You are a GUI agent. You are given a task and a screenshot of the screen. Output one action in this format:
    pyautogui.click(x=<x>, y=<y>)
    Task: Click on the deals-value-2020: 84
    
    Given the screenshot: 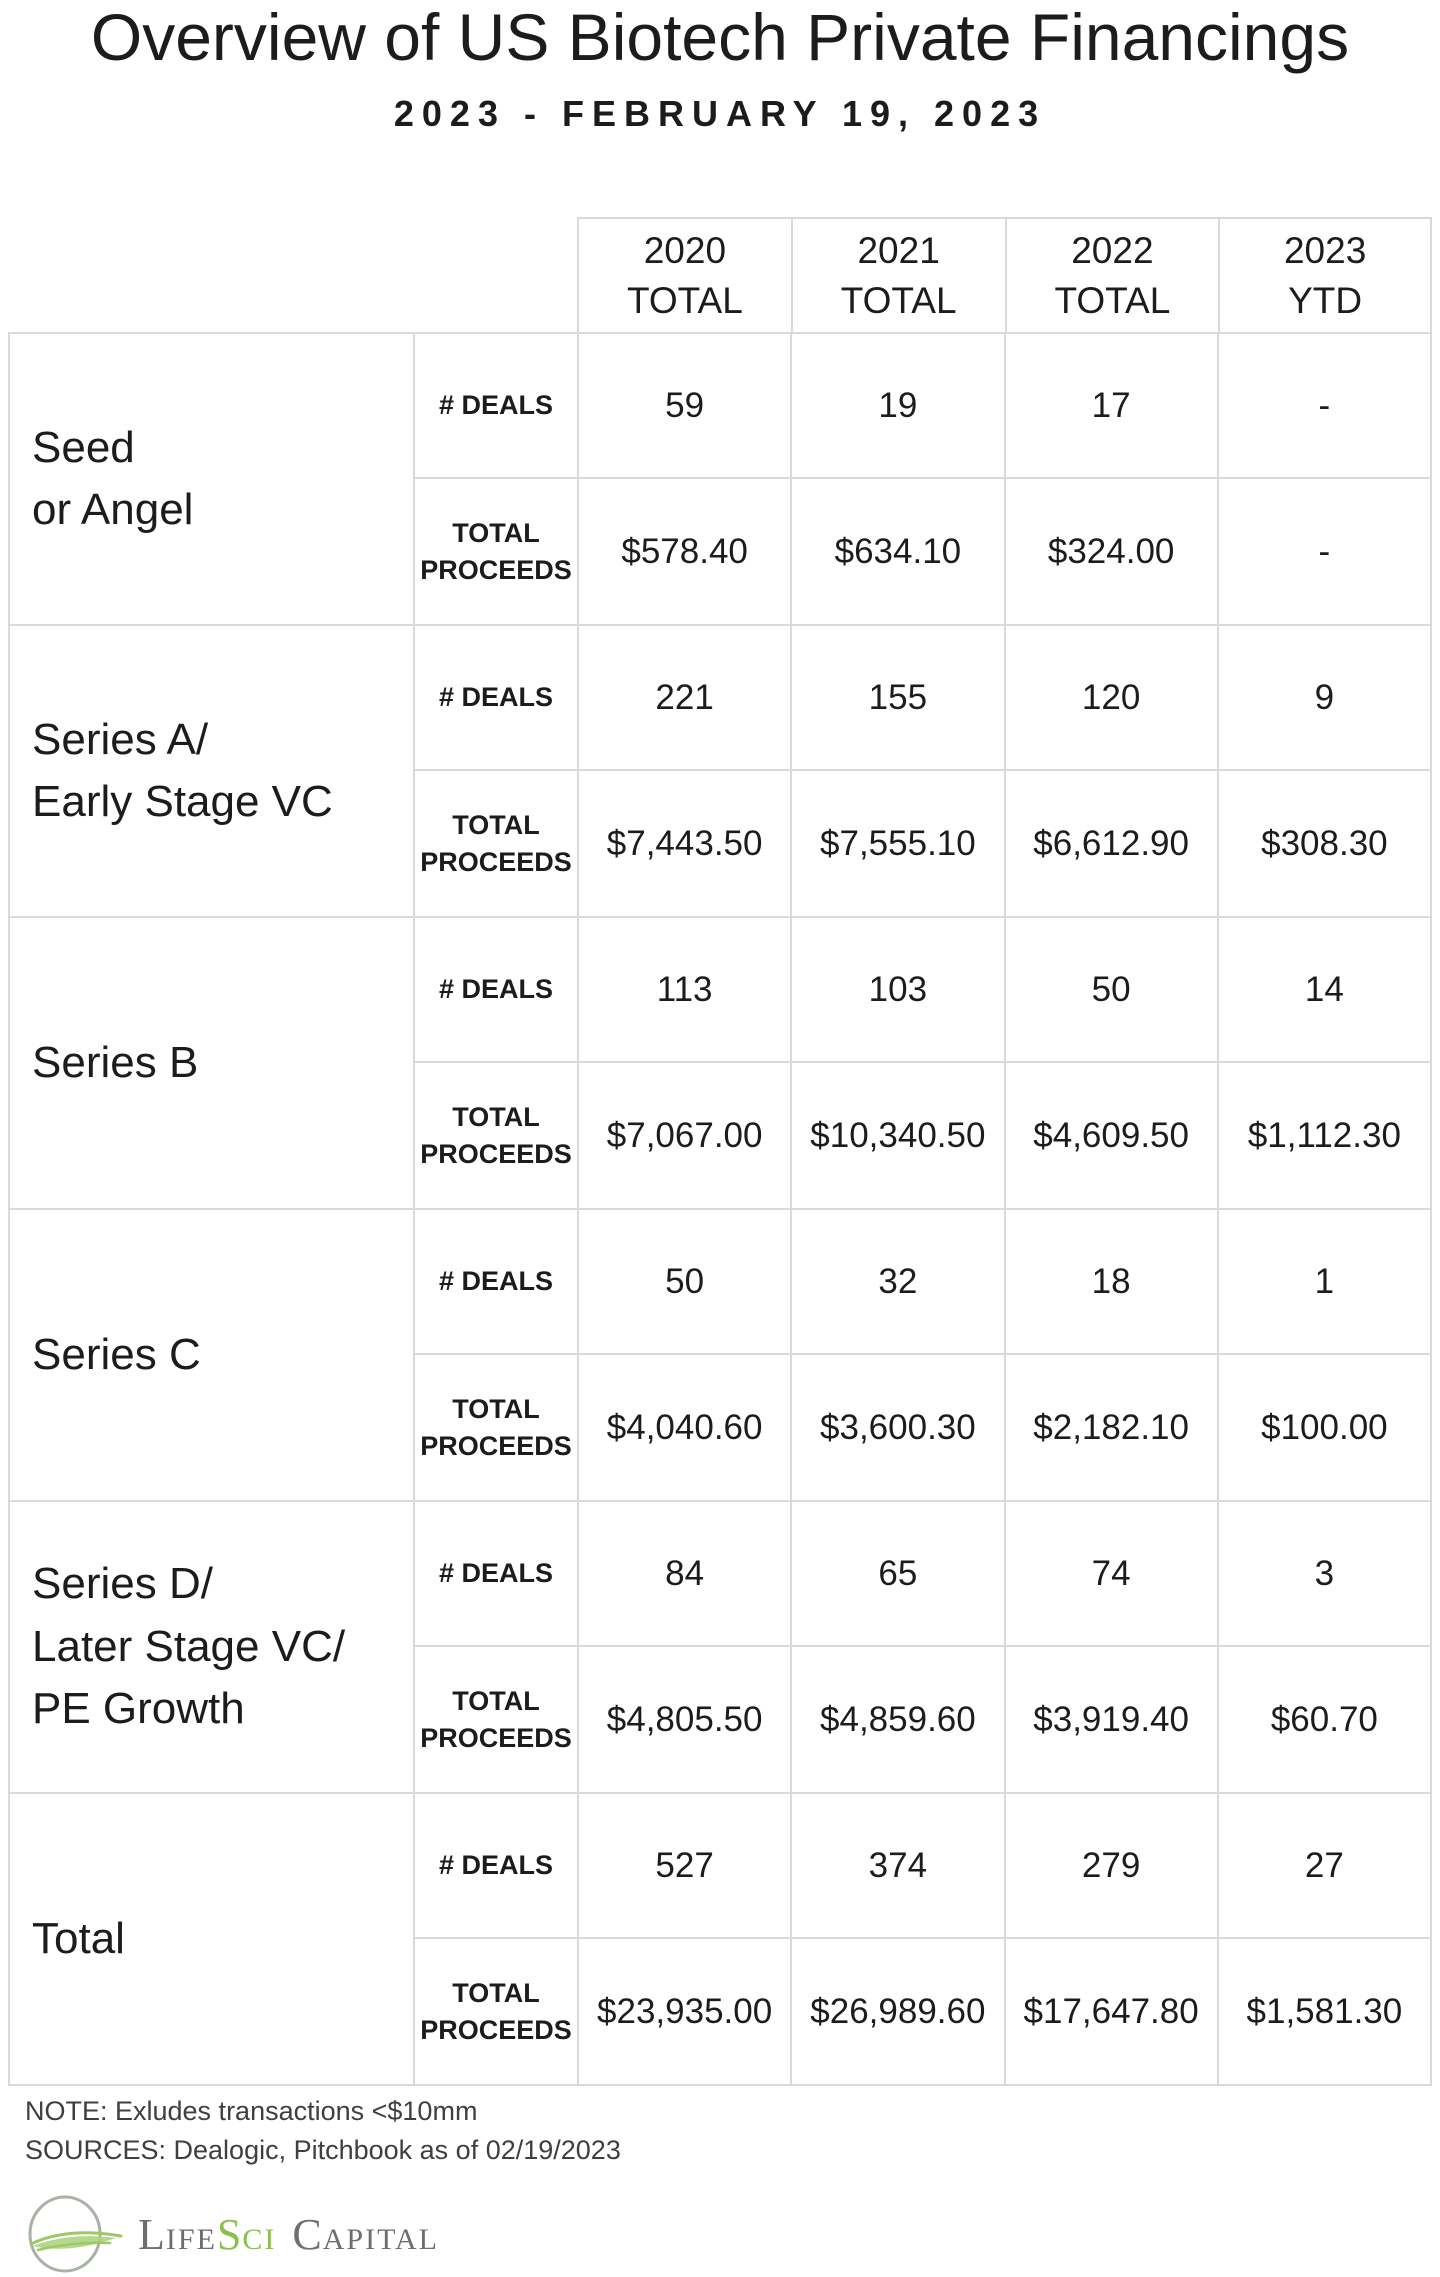 What is the action you would take?
    pyautogui.click(x=684, y=1574)
    